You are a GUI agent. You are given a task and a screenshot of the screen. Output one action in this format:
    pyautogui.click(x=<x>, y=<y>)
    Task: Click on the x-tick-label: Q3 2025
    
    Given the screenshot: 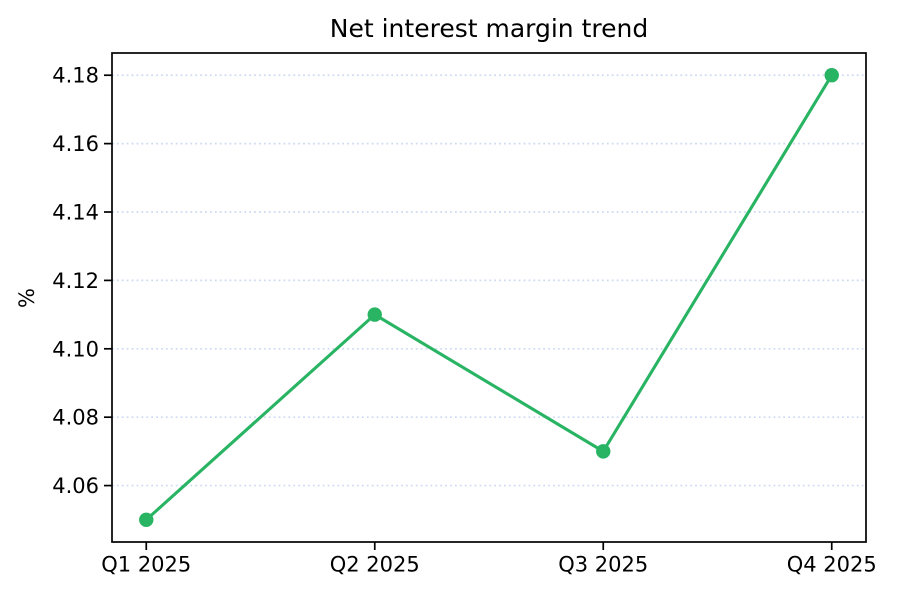 What is the action you would take?
    pyautogui.click(x=603, y=565)
    